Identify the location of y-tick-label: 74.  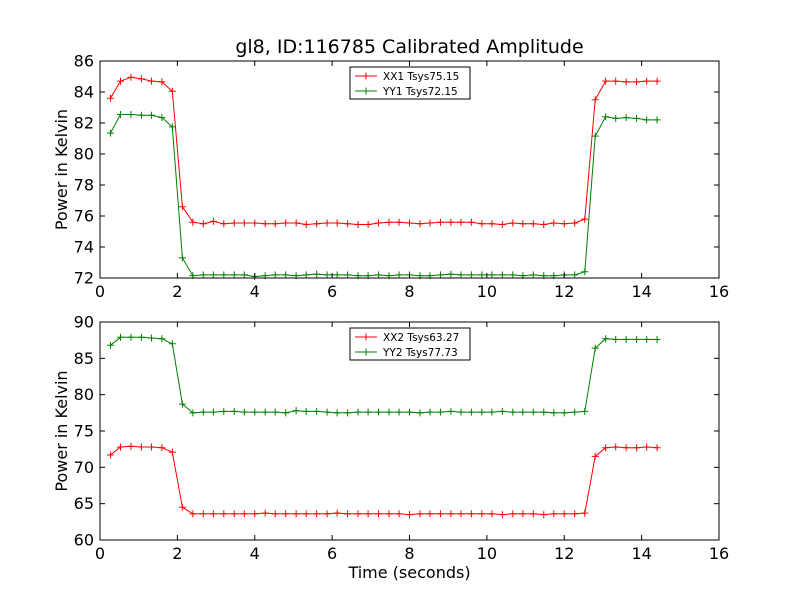
(84, 247).